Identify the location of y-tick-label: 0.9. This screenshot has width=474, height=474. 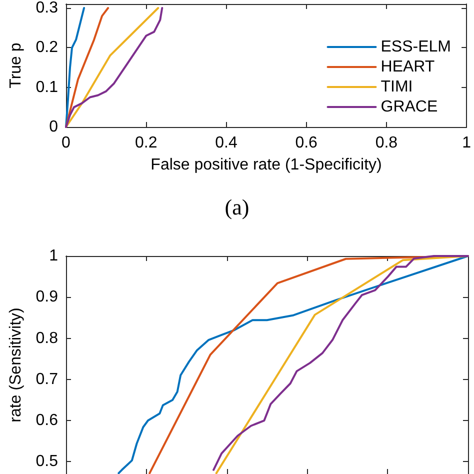
(47, 297).